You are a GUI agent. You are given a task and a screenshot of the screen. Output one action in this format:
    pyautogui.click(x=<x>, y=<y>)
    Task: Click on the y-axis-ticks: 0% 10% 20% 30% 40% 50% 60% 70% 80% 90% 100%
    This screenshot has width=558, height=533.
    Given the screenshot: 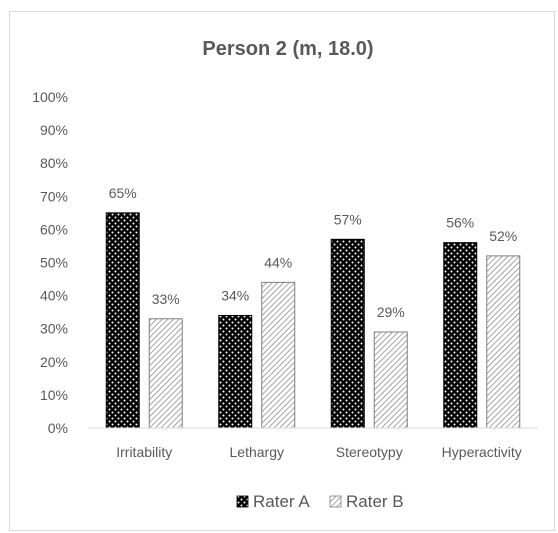 What is the action you would take?
    pyautogui.click(x=50, y=262)
    